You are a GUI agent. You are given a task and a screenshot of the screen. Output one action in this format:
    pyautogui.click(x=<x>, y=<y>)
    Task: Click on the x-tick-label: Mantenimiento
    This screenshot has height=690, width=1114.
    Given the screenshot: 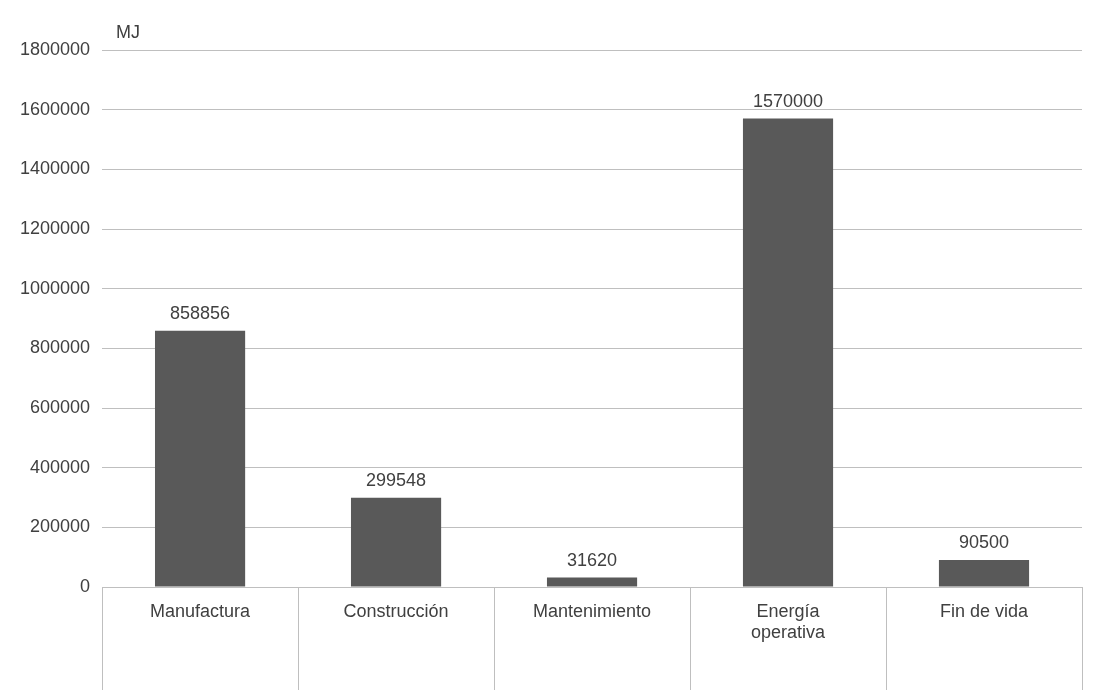 What is the action you would take?
    pyautogui.click(x=592, y=610)
    